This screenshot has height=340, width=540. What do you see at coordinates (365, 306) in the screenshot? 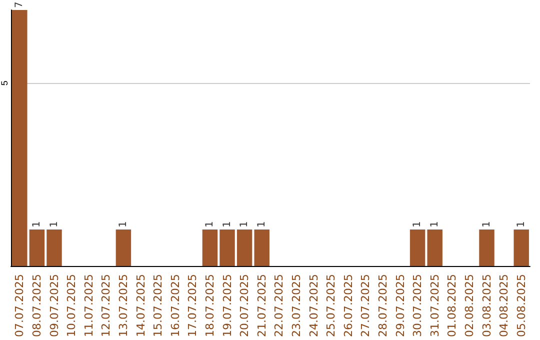
I see `x-tick-label: 27.07.2025` at bounding box center [365, 306].